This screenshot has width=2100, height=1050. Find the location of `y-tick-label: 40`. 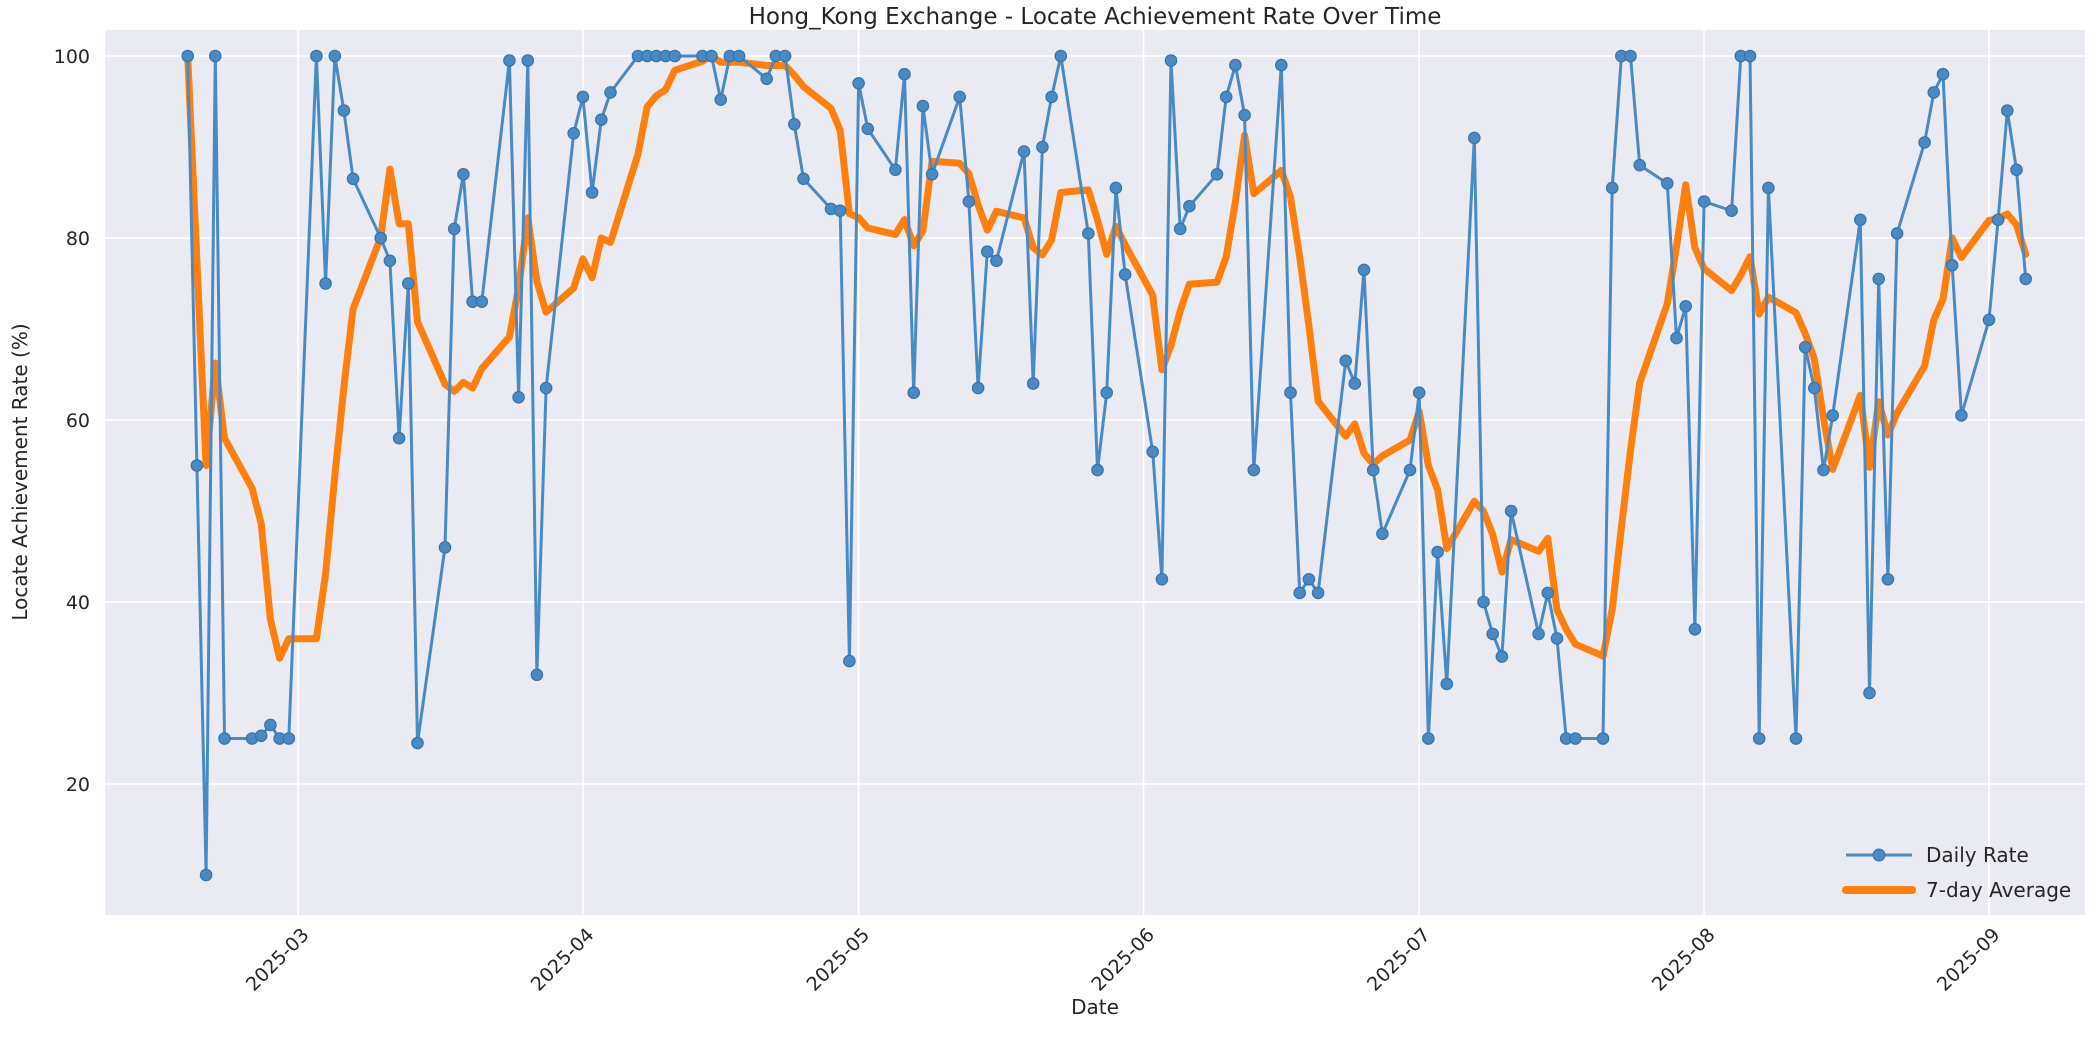

y-tick-label: 40 is located at coordinates (78, 603).